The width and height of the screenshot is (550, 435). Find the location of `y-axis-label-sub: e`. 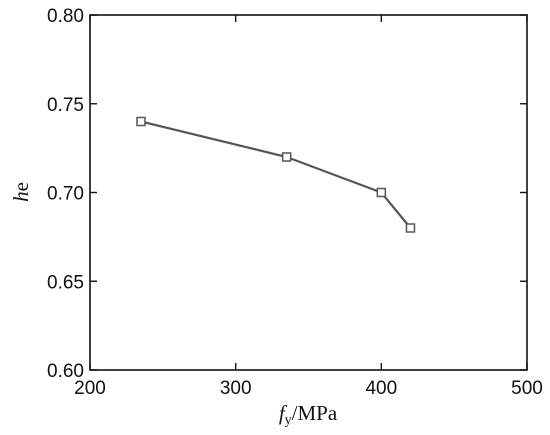

y-axis-label-sub: e is located at coordinates (21, 186).